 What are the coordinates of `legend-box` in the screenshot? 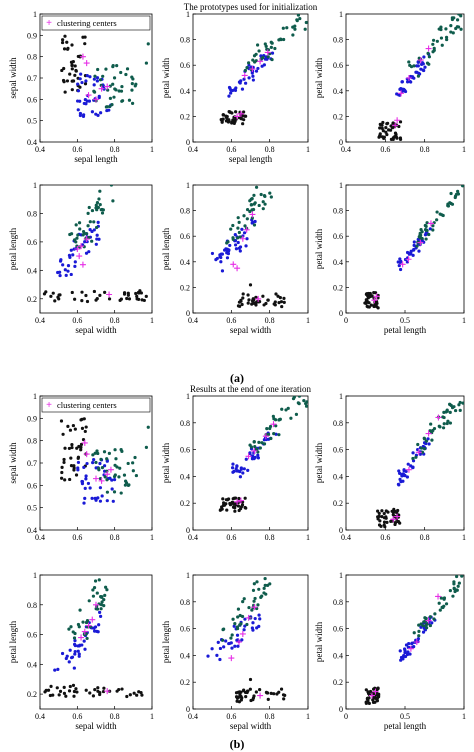 It's located at (96, 23).